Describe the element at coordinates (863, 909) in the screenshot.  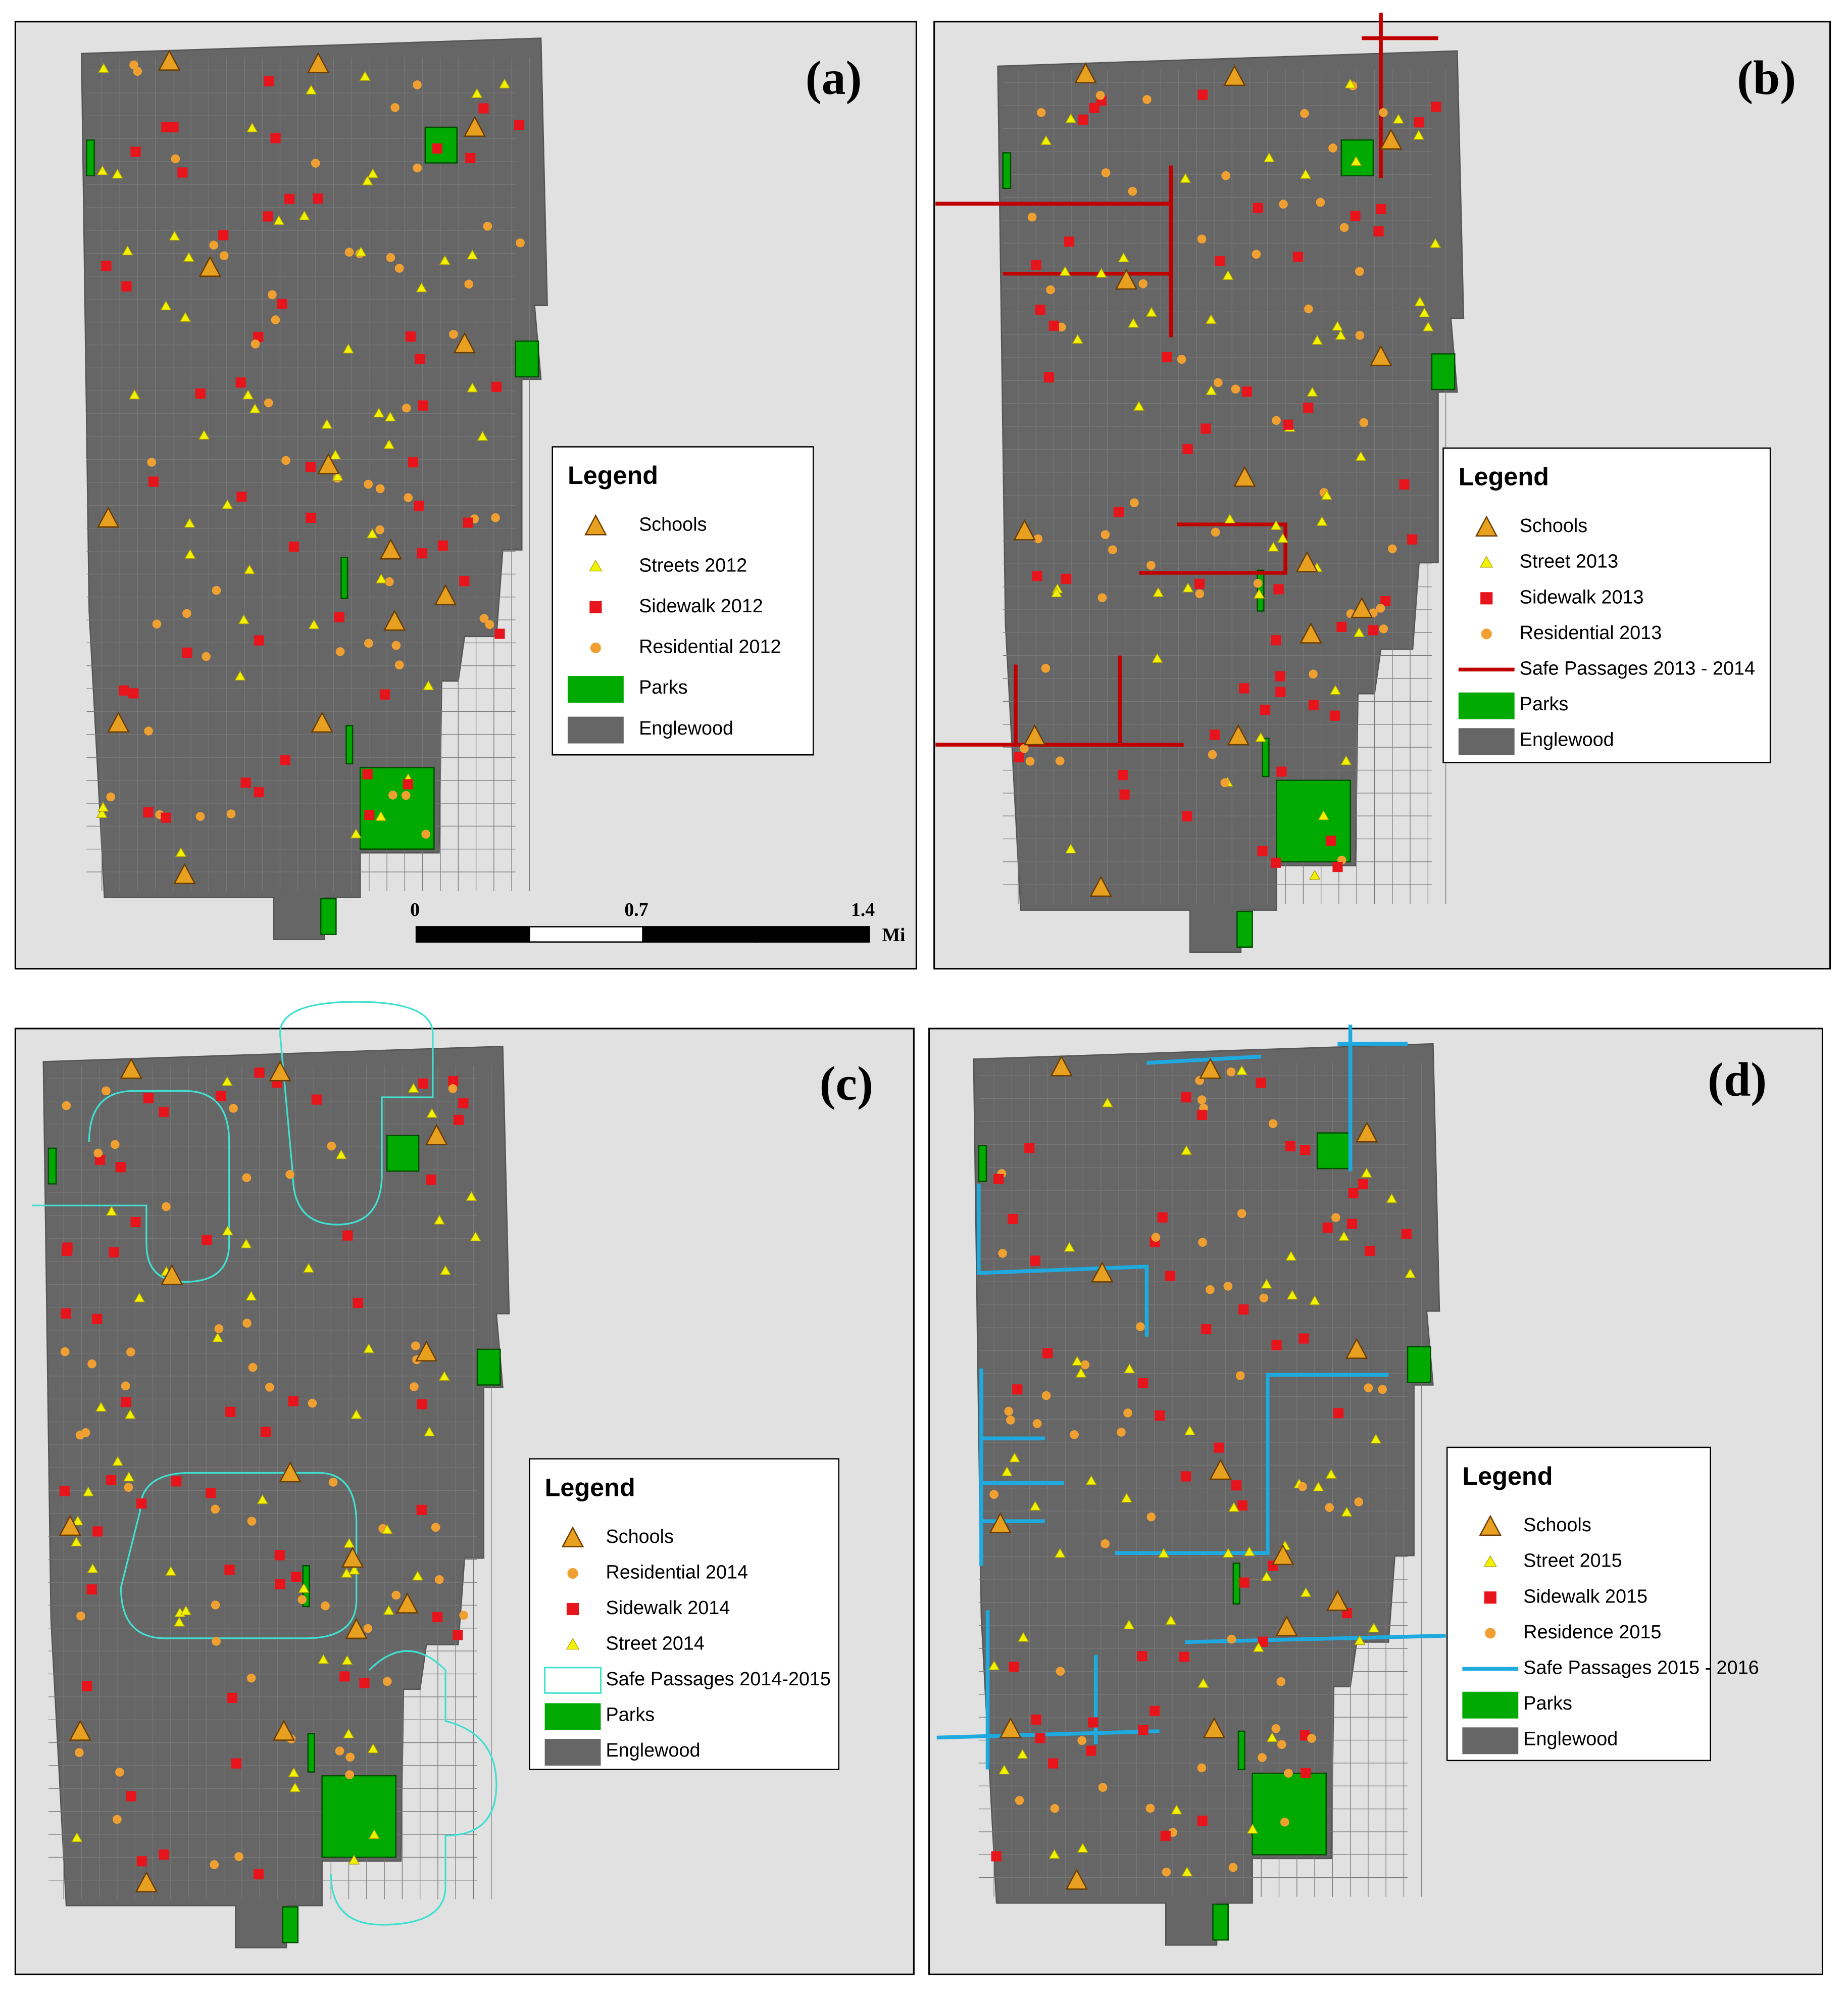
I see `scale-label: 1.4` at that location.